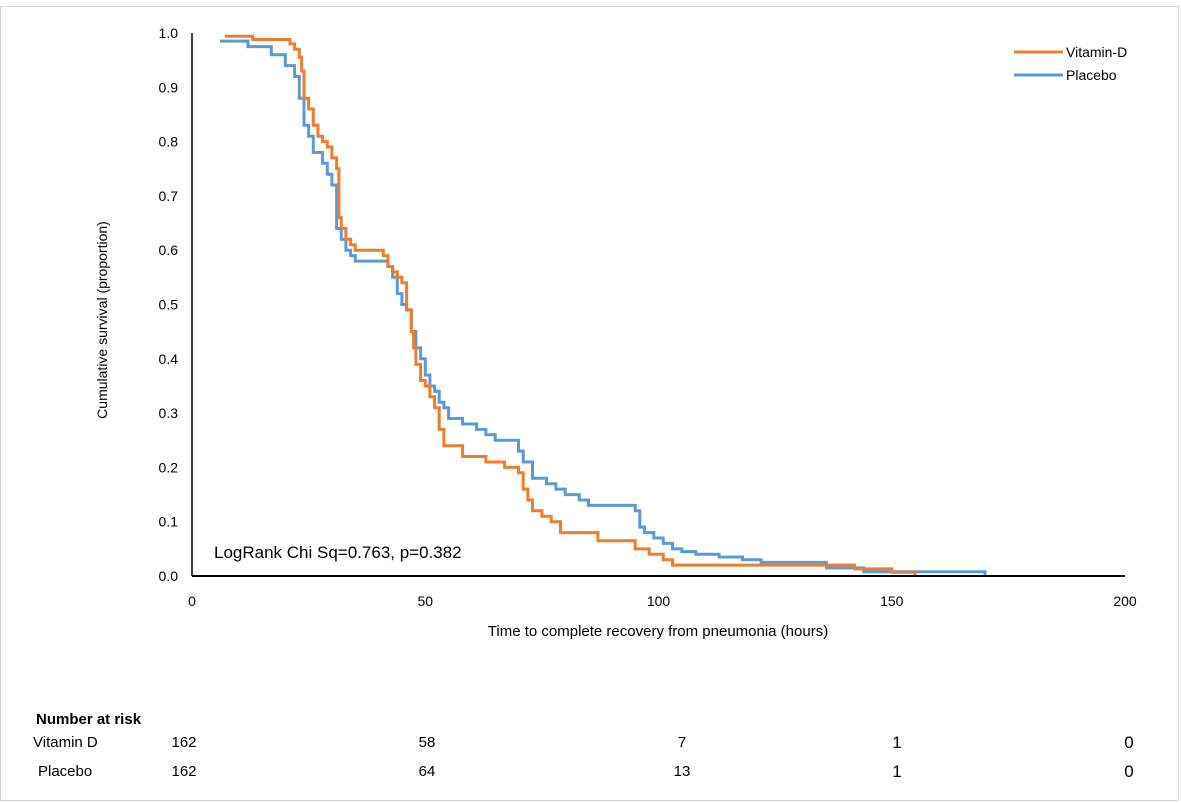 This screenshot has width=1181, height=803. Describe the element at coordinates (169, 142) in the screenshot. I see `y-tick-label: 0.8` at that location.